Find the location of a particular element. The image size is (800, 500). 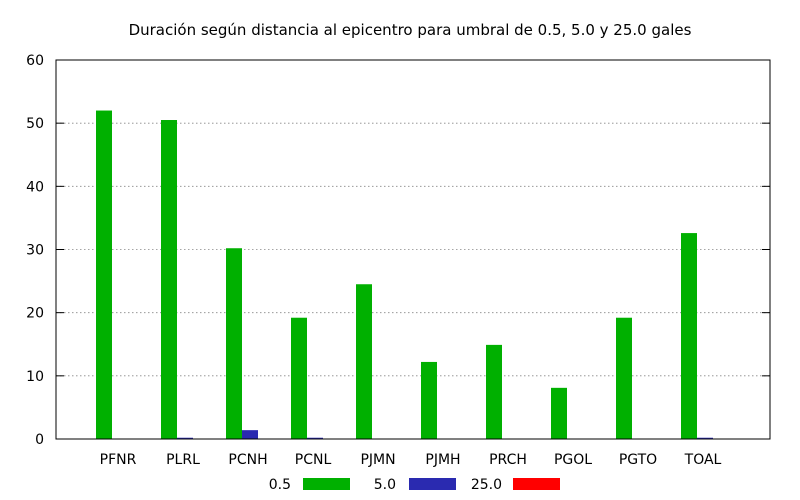

y-tick-label: 30 is located at coordinates (35, 251).